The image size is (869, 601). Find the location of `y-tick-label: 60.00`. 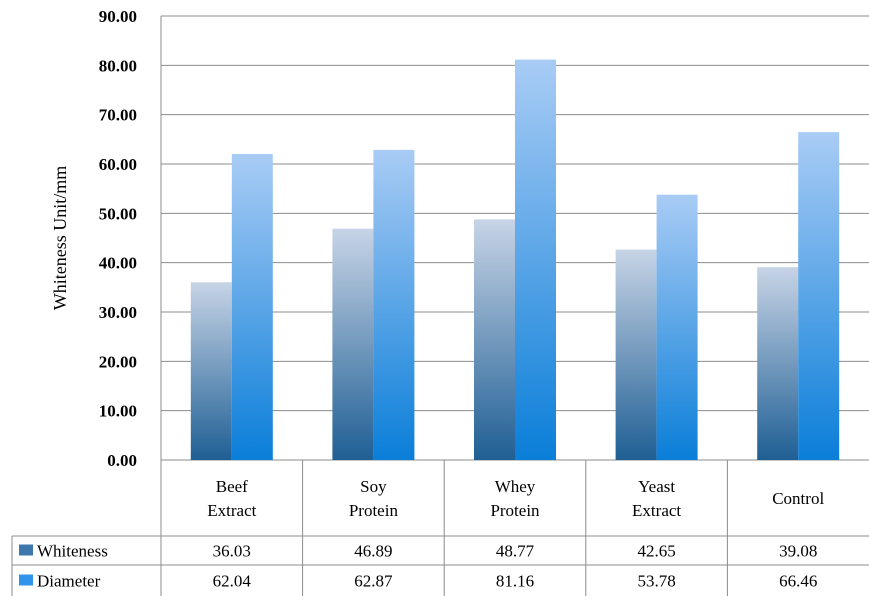

y-tick-label: 60.00 is located at coordinates (118, 164).